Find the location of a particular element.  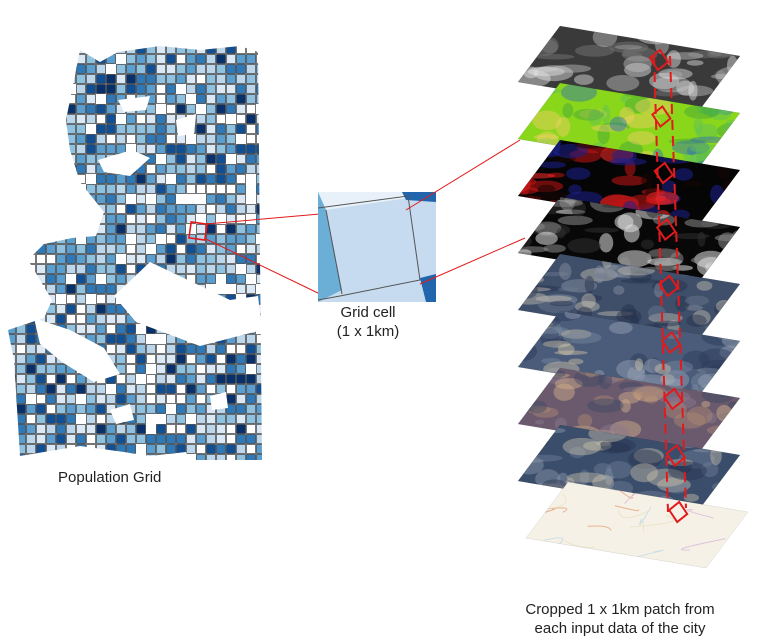

zoom-connector-lines is located at coordinates (263, 254).